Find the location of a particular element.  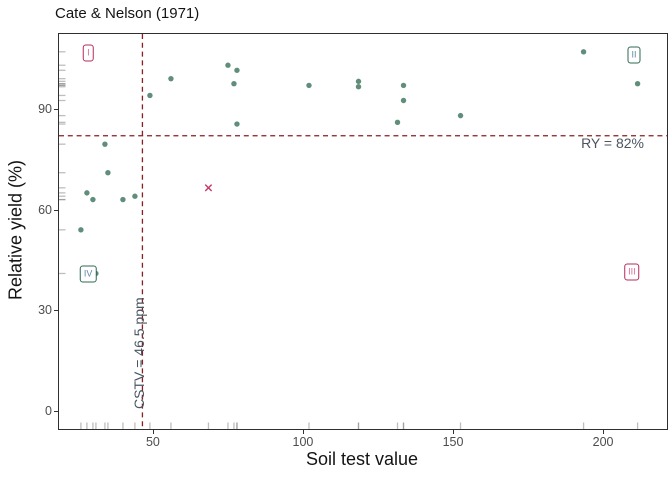

quadrant-label-I: I is located at coordinates (88, 53).